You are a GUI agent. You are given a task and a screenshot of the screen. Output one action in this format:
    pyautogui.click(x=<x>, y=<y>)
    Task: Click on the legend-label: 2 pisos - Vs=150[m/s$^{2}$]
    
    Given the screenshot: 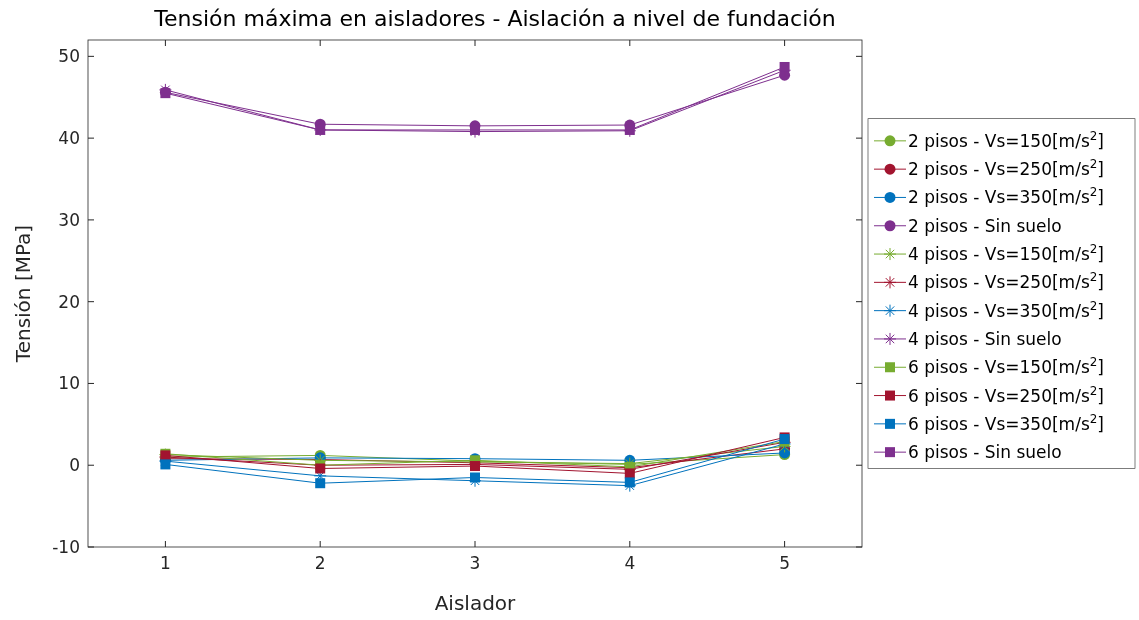 What is the action you would take?
    pyautogui.click(x=1006, y=139)
    